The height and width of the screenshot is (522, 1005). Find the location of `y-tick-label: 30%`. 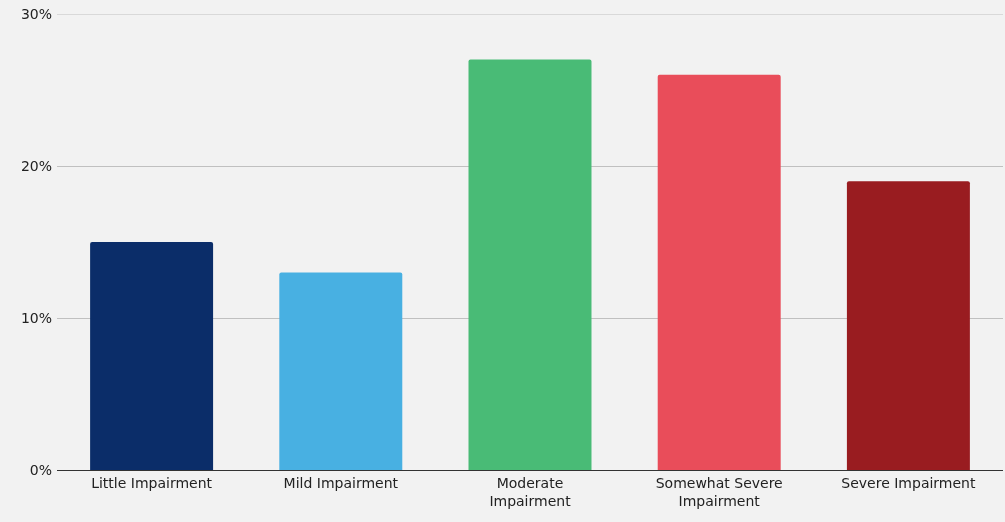

y-tick-label: 30% is located at coordinates (36, 13).